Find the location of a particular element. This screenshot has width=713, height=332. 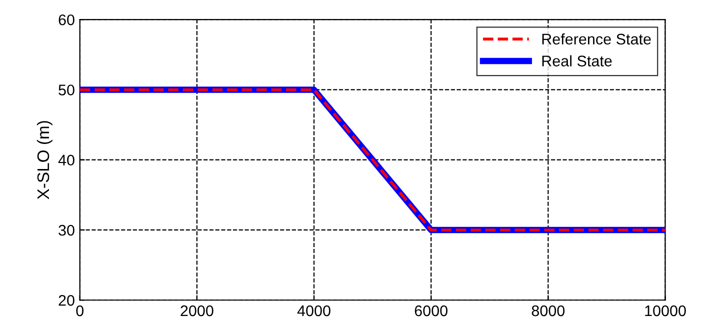

y-tick-label: 60 is located at coordinates (66, 20).